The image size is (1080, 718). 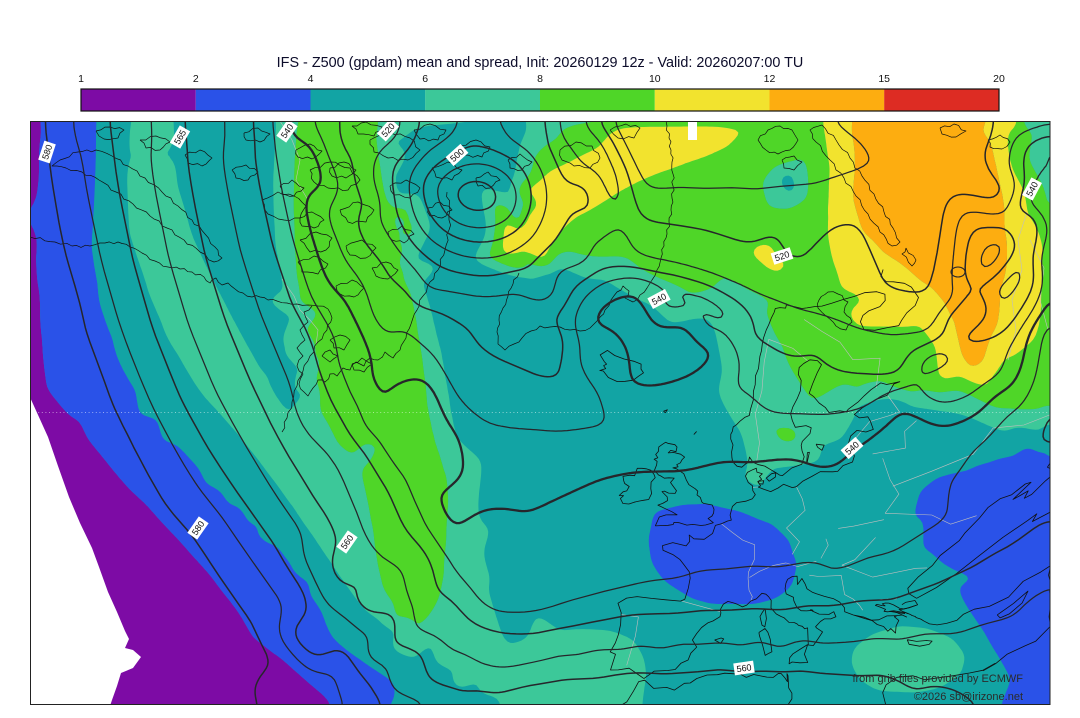 What do you see at coordinates (744, 668) in the screenshot?
I see `svg-text: 560` at bounding box center [744, 668].